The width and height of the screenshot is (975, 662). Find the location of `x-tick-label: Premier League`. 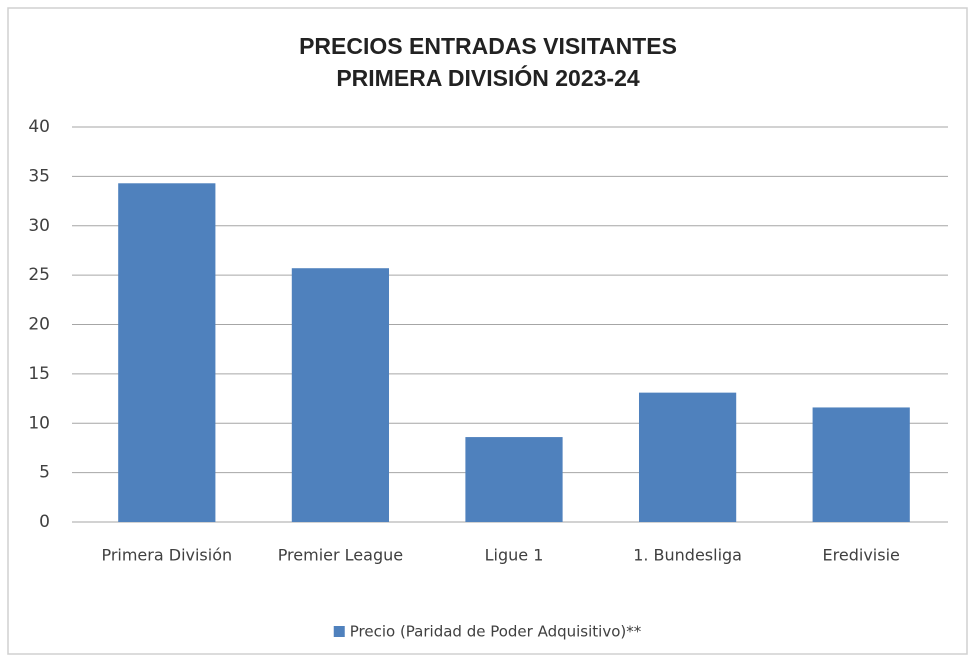

x-tick-label: Premier League is located at coordinates (340, 555).